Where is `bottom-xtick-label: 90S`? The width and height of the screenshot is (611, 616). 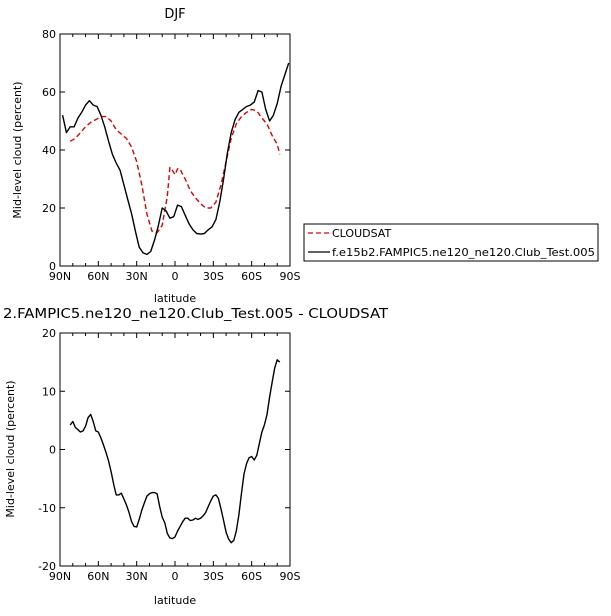 bottom-xtick-label: 90S is located at coordinates (290, 576).